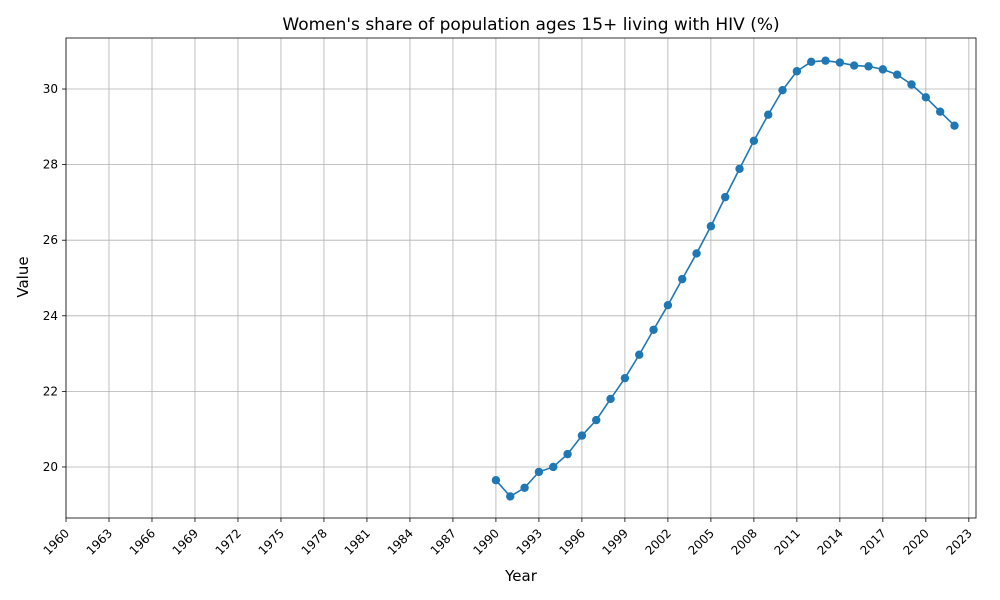 This screenshot has width=1000, height=600. I want to click on y-axis: 20 22 24 26 28 30, so click(54, 278).